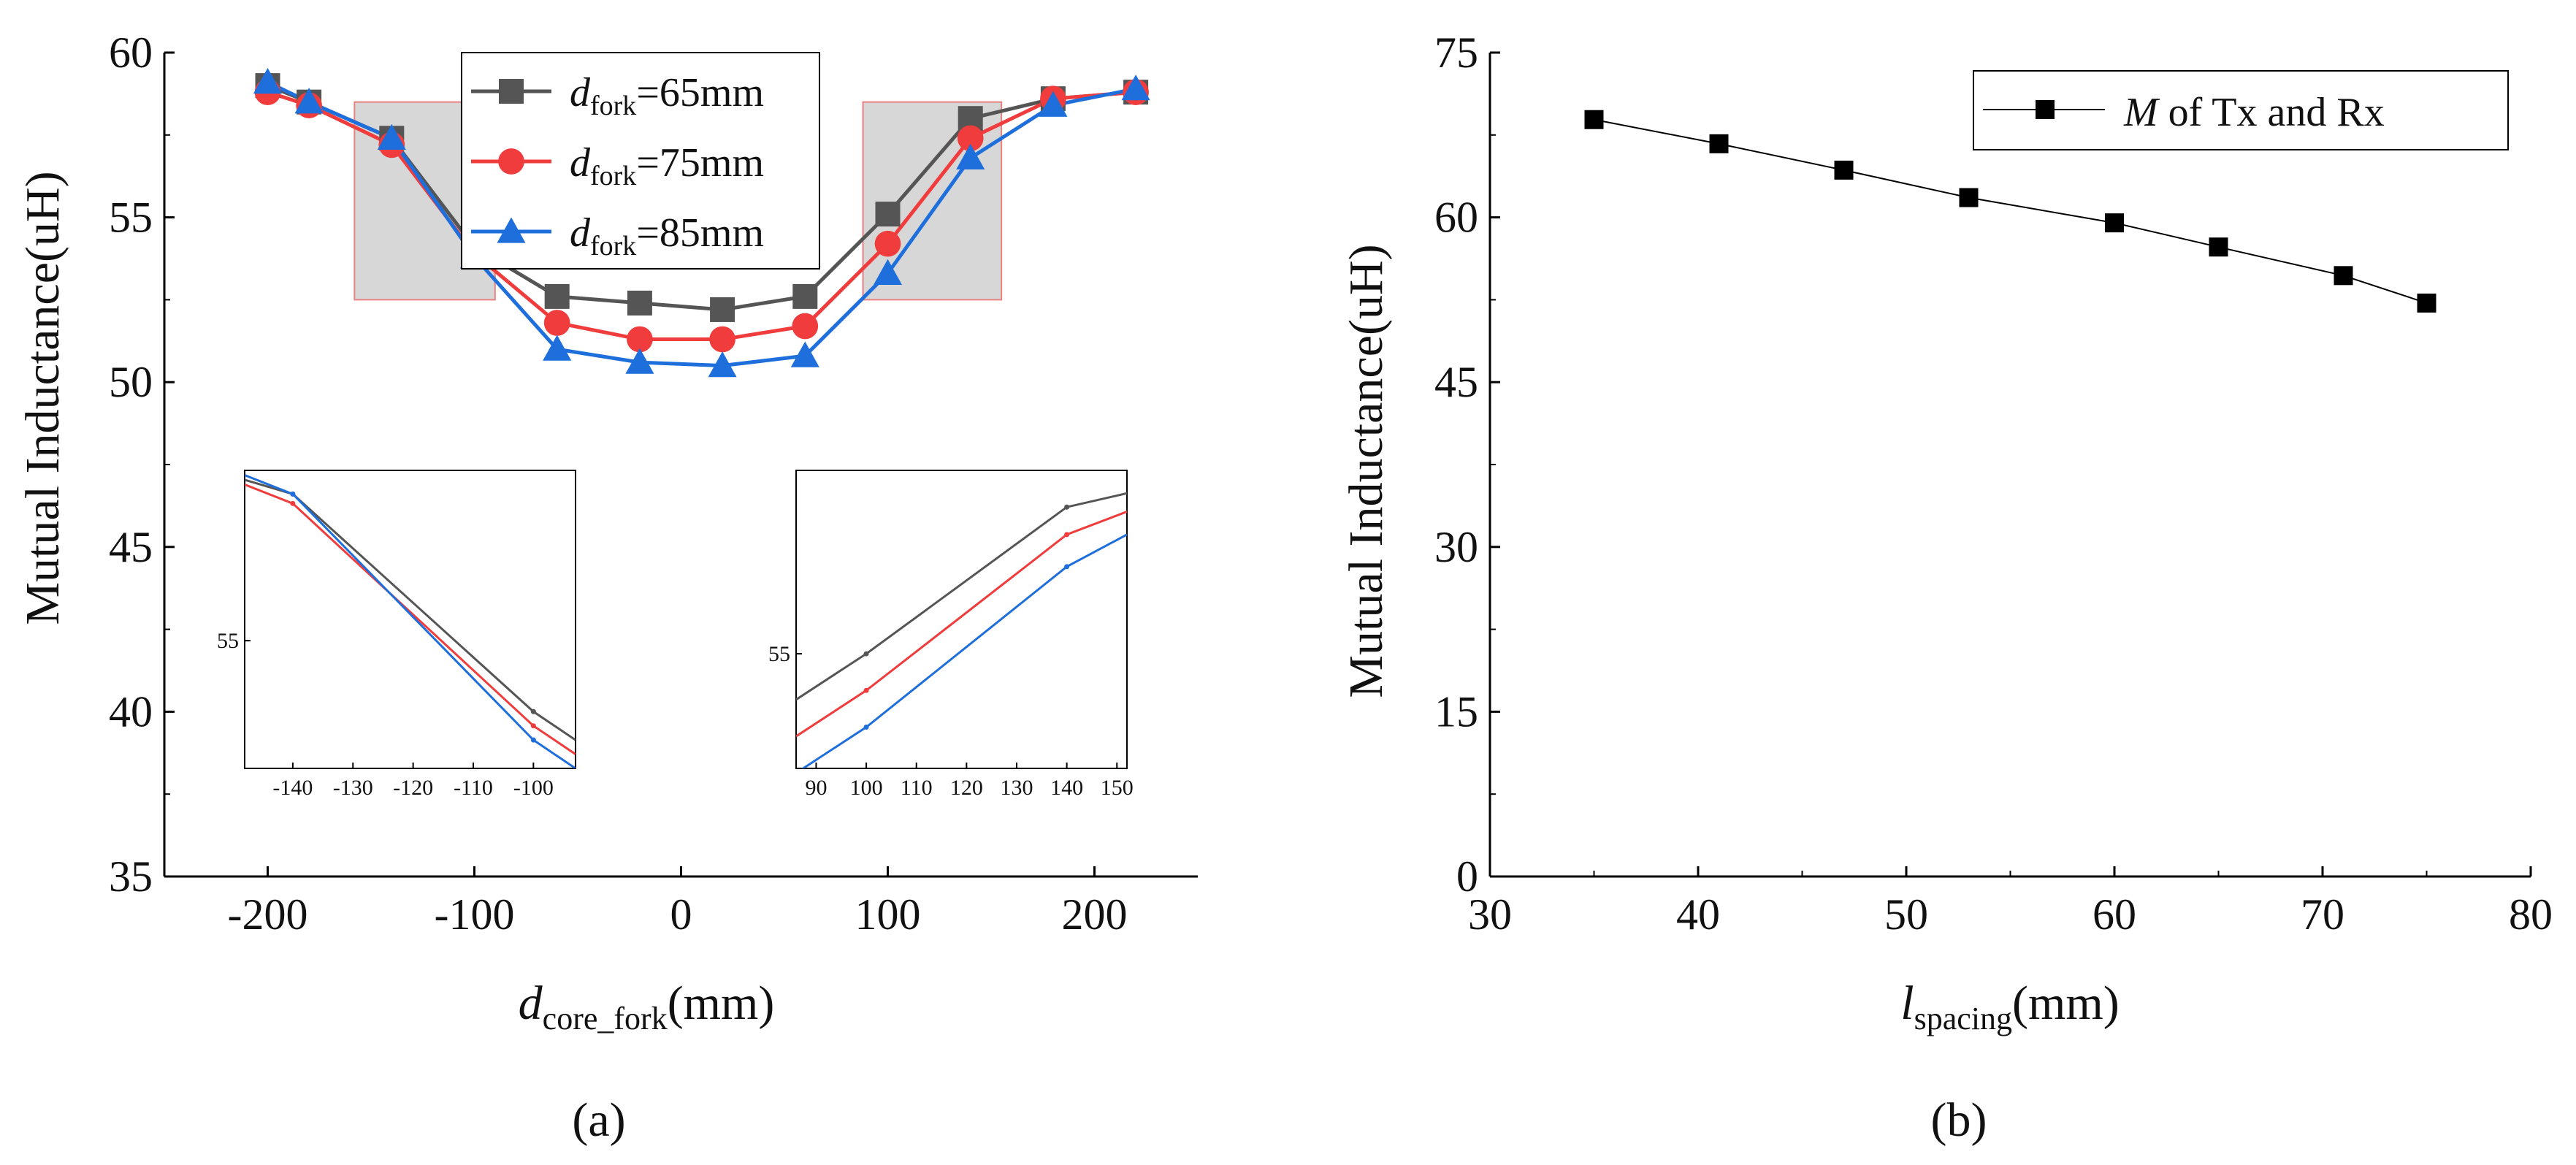 This screenshot has width=2576, height=1165. What do you see at coordinates (1959, 1120) in the screenshot?
I see `panel-label-b: (b)` at bounding box center [1959, 1120].